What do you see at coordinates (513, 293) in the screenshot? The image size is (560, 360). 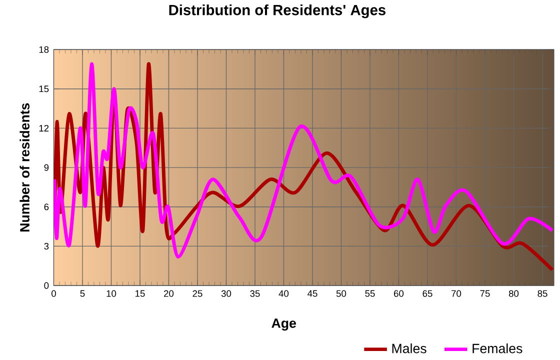 I see `x-tick-label: 80` at bounding box center [513, 293].